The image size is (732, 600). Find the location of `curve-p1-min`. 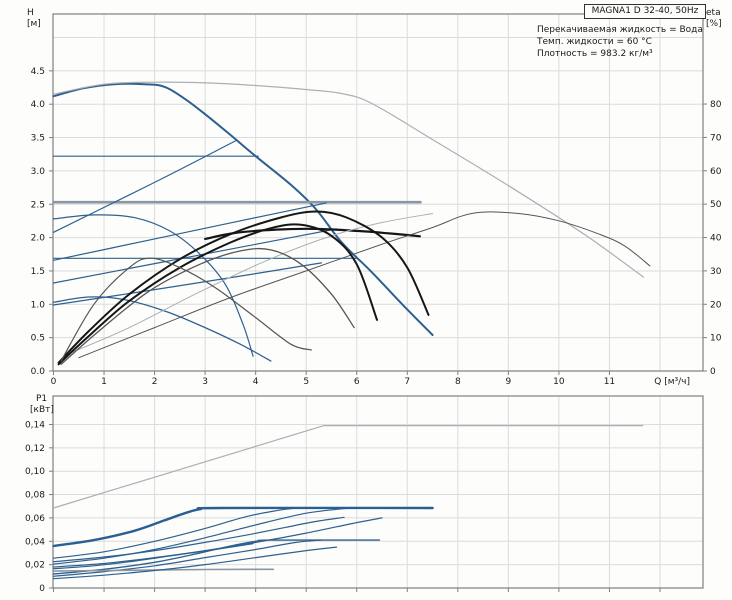

curve-p1-min is located at coordinates (163, 570).